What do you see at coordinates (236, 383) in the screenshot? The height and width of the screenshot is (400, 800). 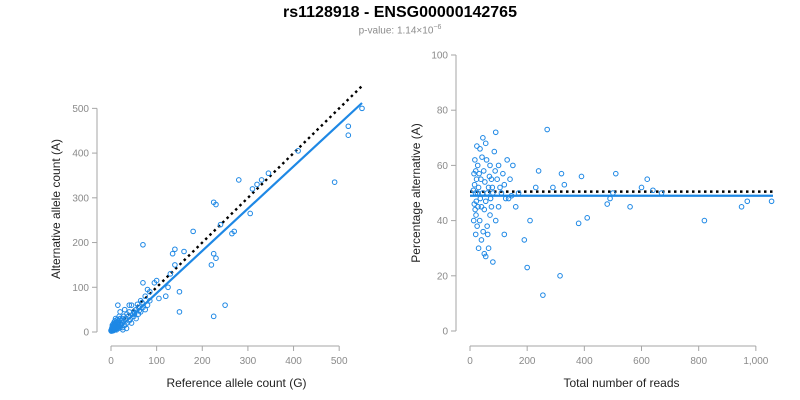 I see `x-axis-label: Reference allele count (G)` at bounding box center [236, 383].